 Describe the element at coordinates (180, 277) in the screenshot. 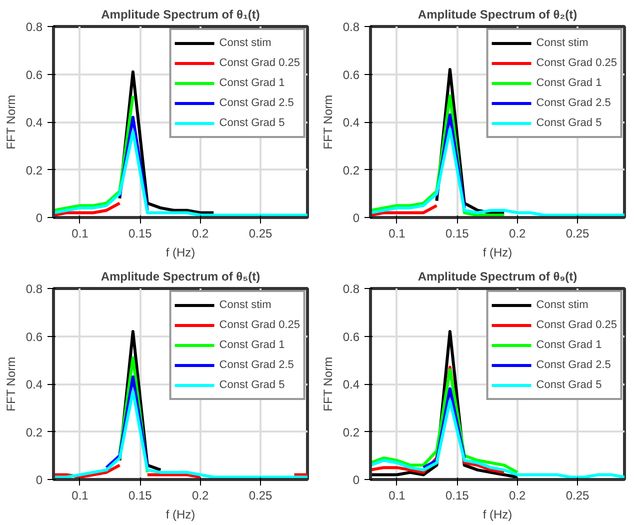

I see `chart-title: Amplitude Spectrum of θ₅(t)` at that location.